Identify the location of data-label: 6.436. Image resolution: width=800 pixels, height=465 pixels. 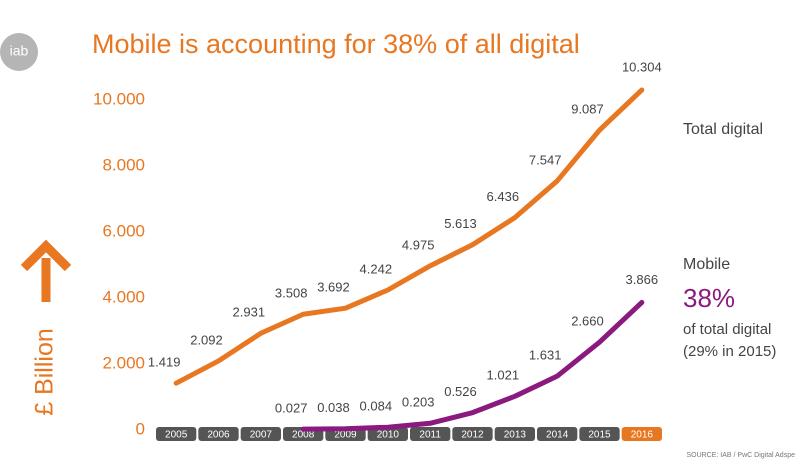
(503, 196).